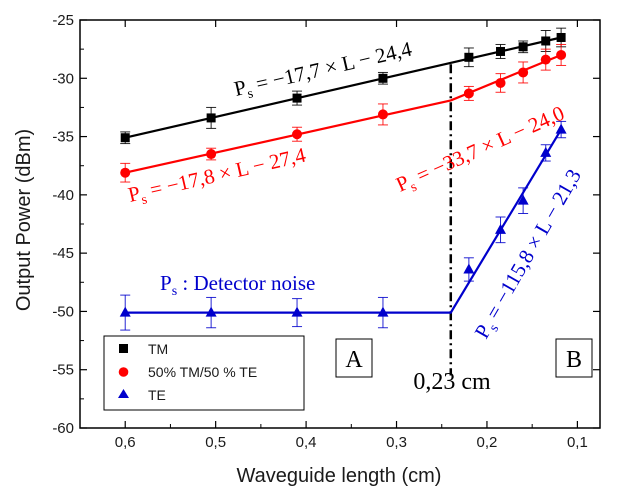 The height and width of the screenshot is (493, 618). I want to click on x-tick-label: 0,4, so click(306, 442).